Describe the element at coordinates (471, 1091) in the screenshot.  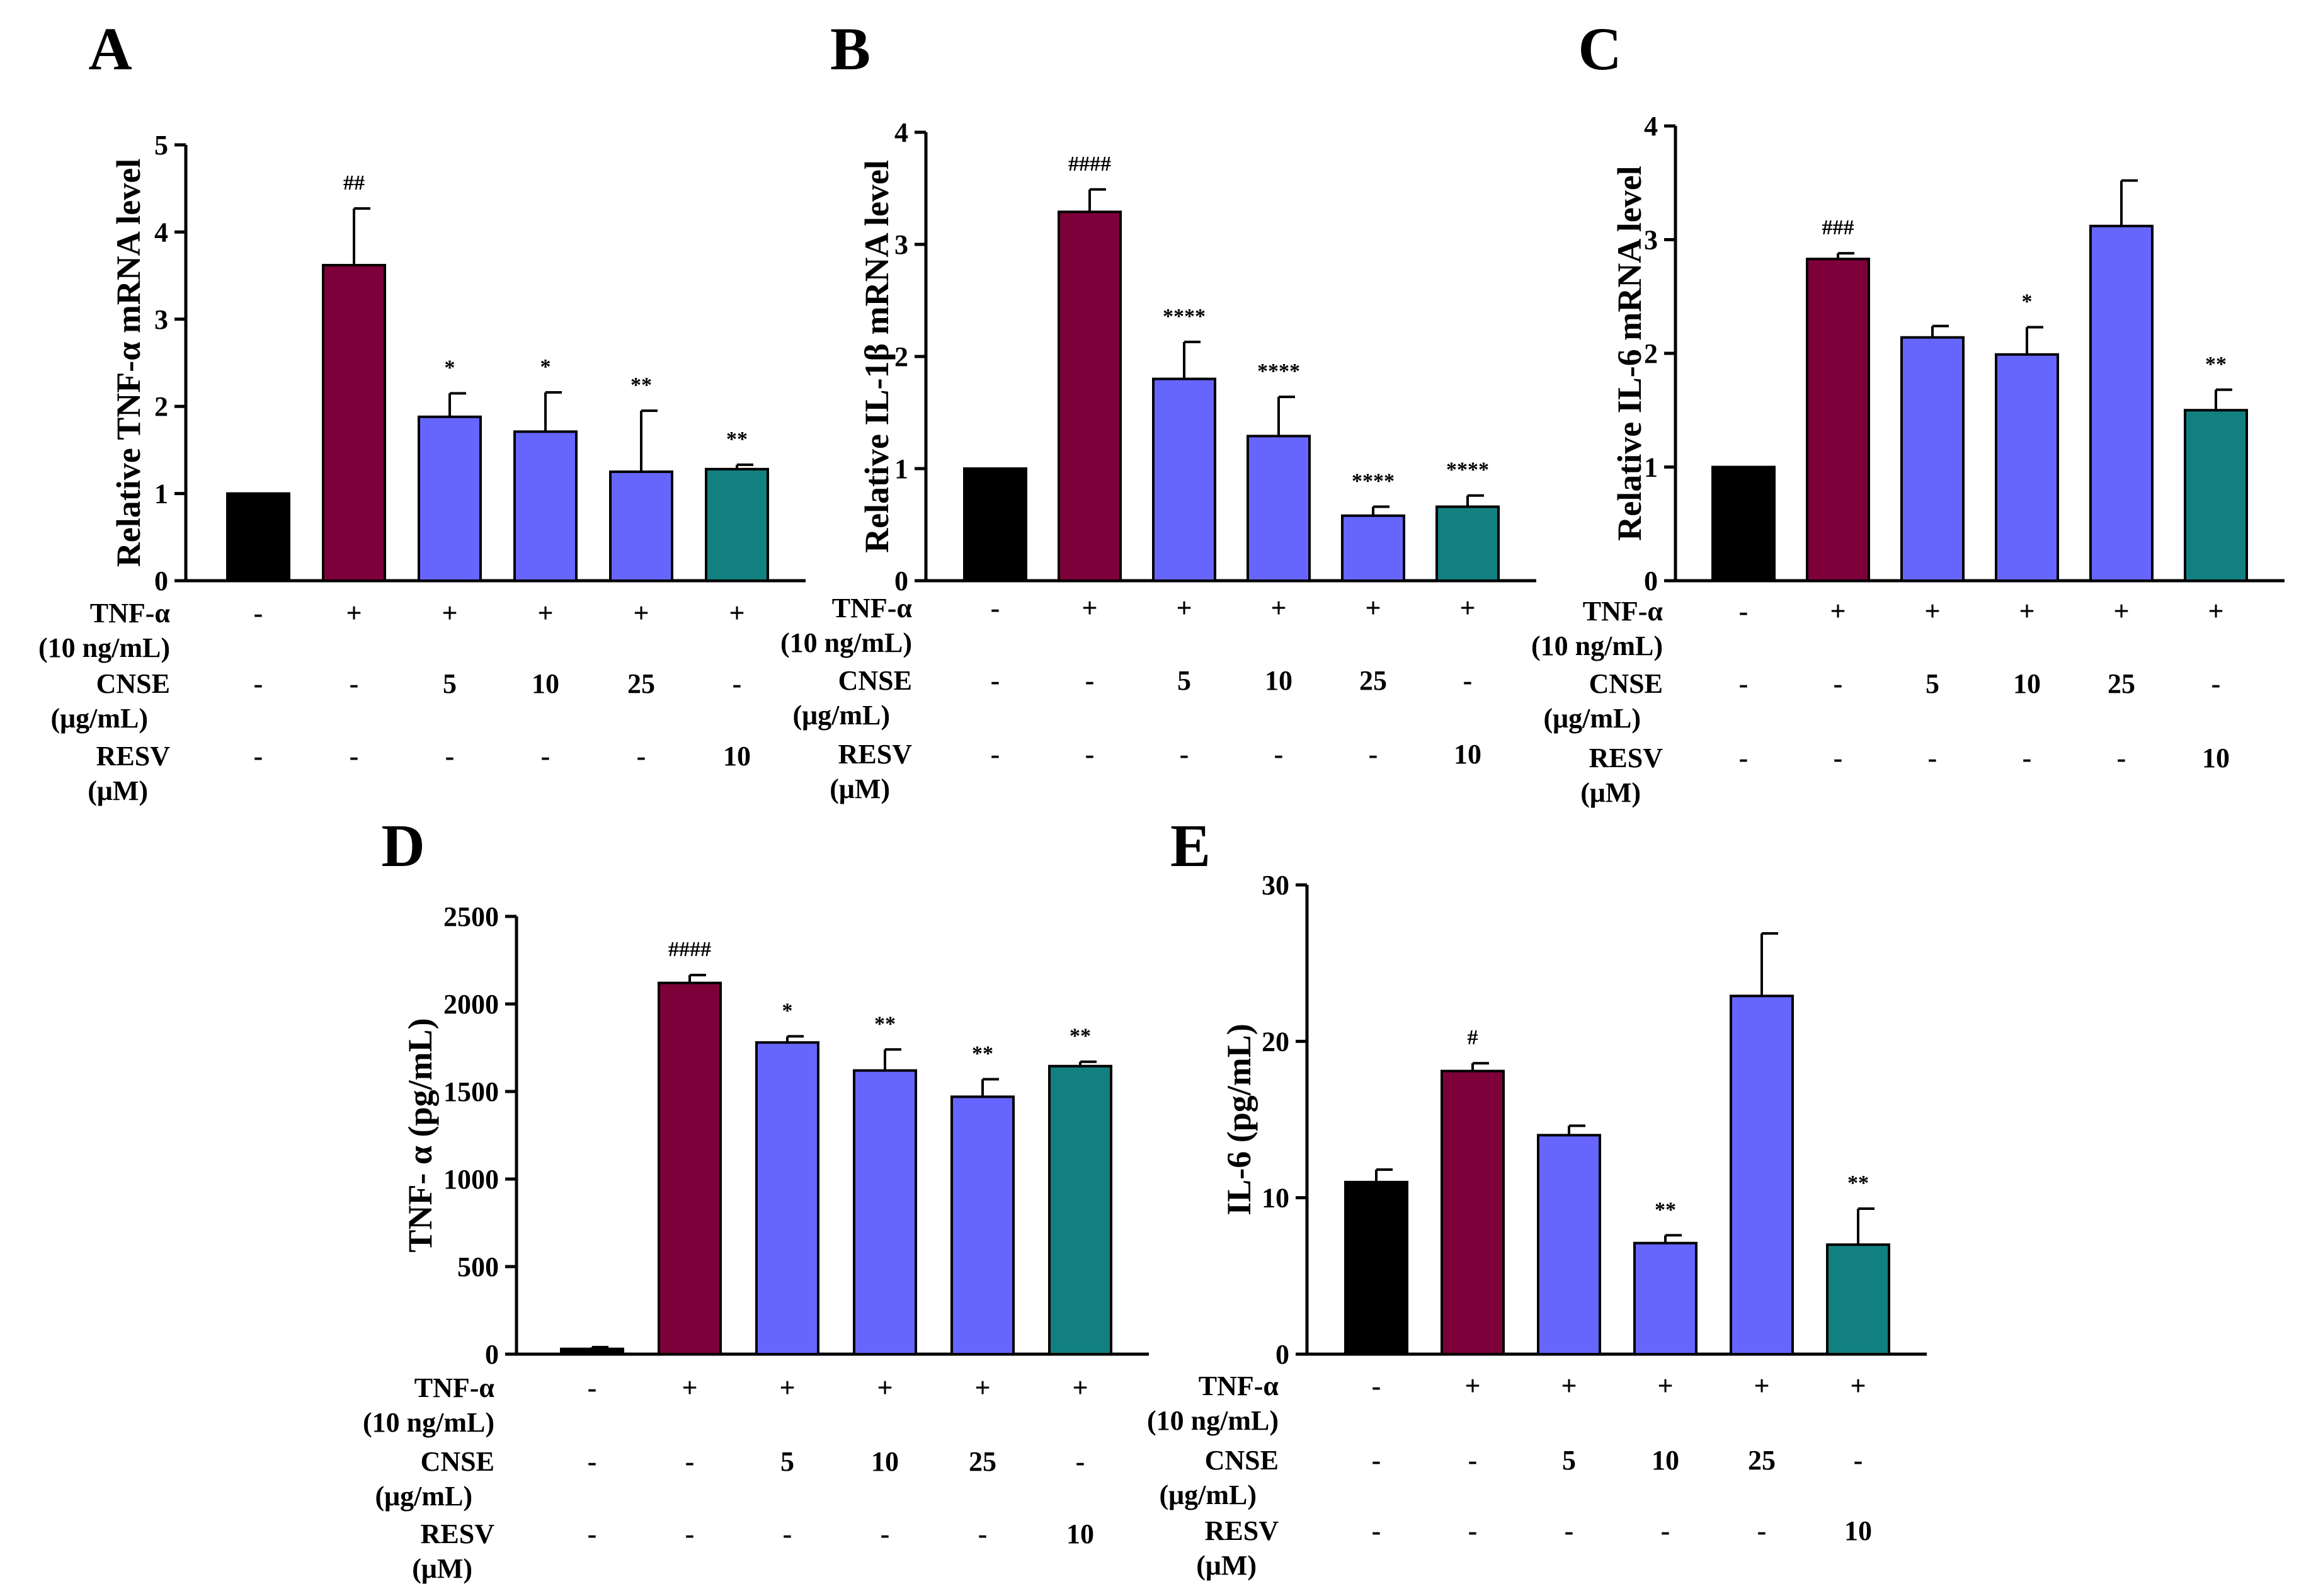
I see `y-tick-label: 1500` at that location.